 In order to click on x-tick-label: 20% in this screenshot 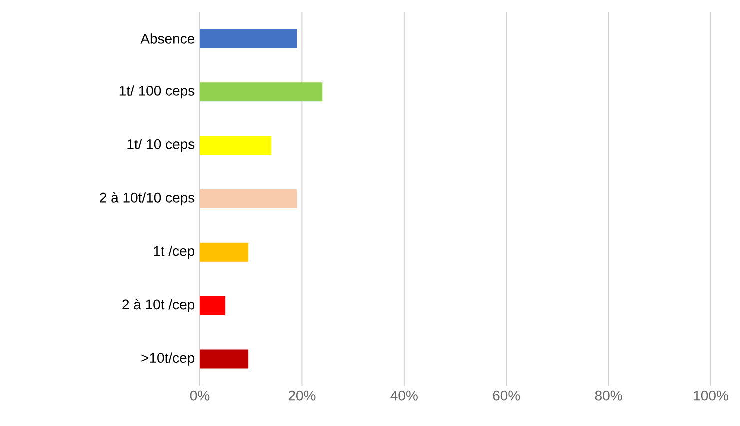, I will do `click(302, 395)`.